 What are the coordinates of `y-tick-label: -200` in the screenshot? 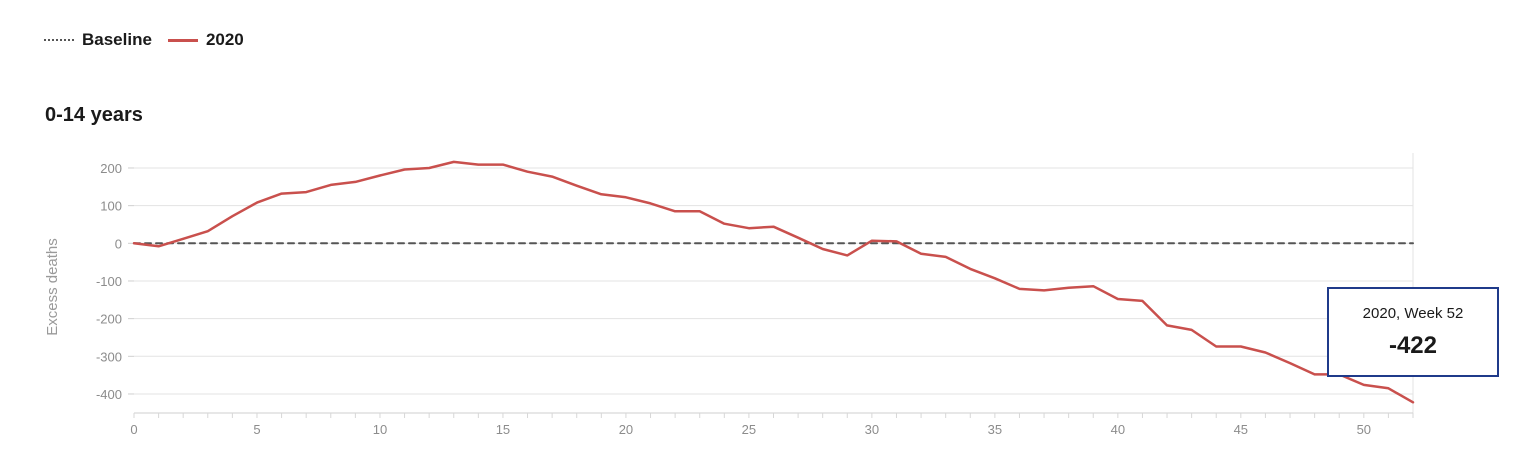 It's located at (109, 319).